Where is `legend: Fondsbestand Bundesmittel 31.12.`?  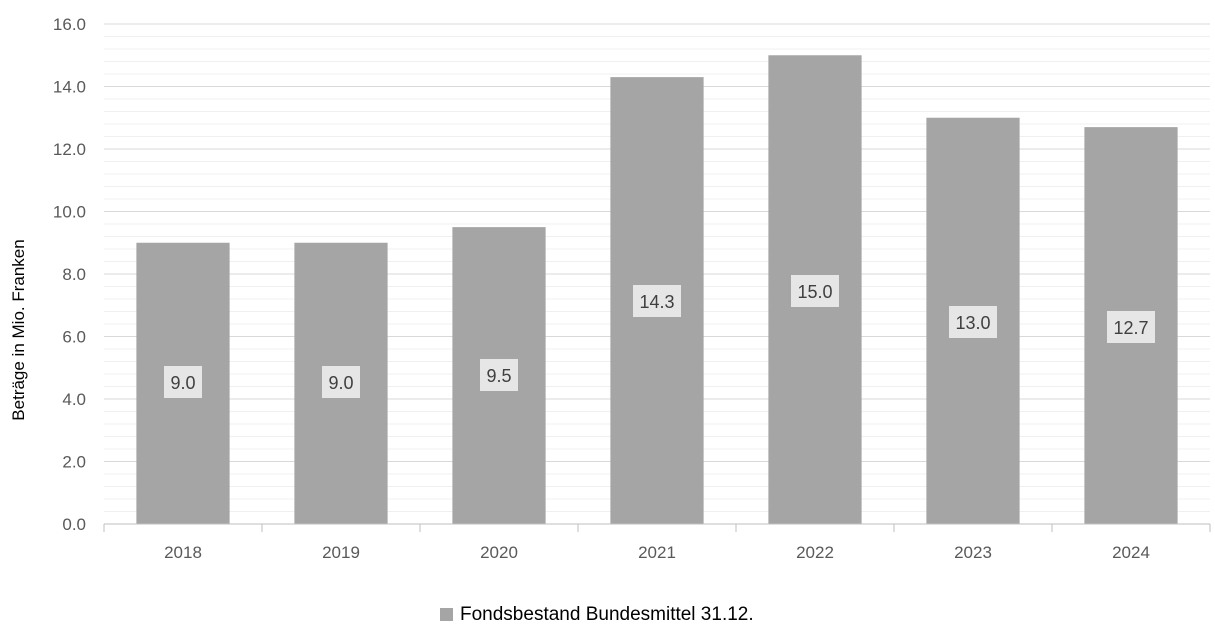
legend: Fondsbestand Bundesmittel 31.12. is located at coordinates (597, 614).